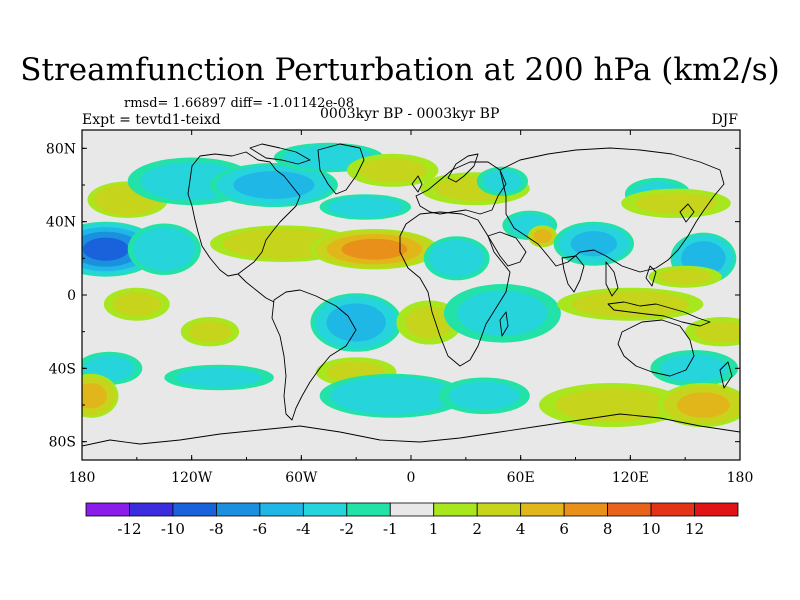 The height and width of the screenshot is (600, 800). I want to click on coast-british-isles, so click(417, 184).